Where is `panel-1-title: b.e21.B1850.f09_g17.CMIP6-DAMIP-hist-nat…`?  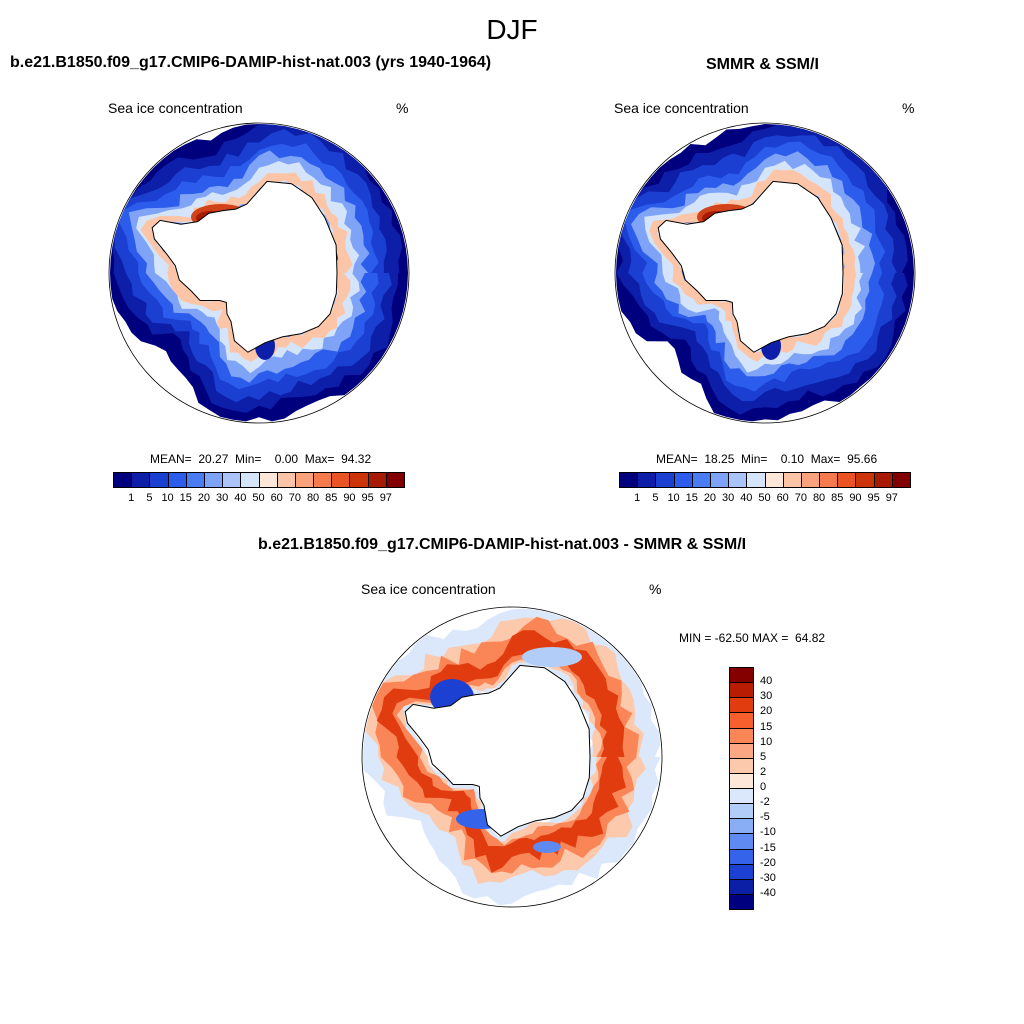
panel-1-title: b.e21.B1850.f09_g17.CMIP6-DAMIP-hist-nat… is located at coordinates (251, 62).